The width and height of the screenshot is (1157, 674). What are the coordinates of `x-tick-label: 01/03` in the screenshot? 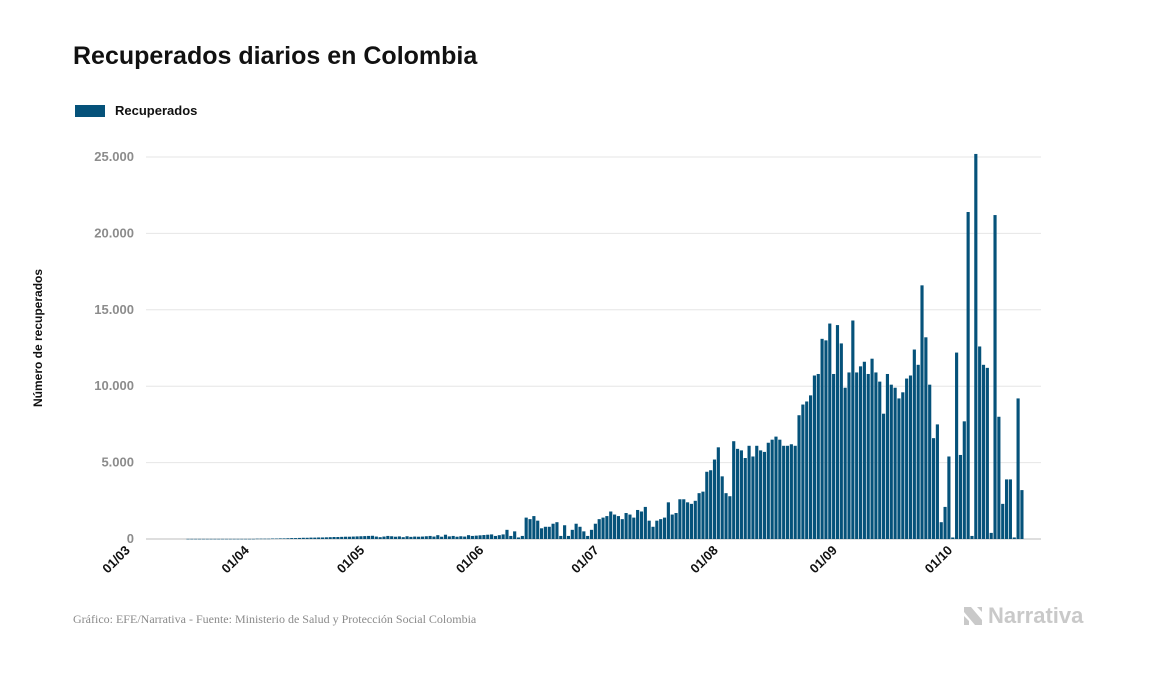 It's located at (116, 560).